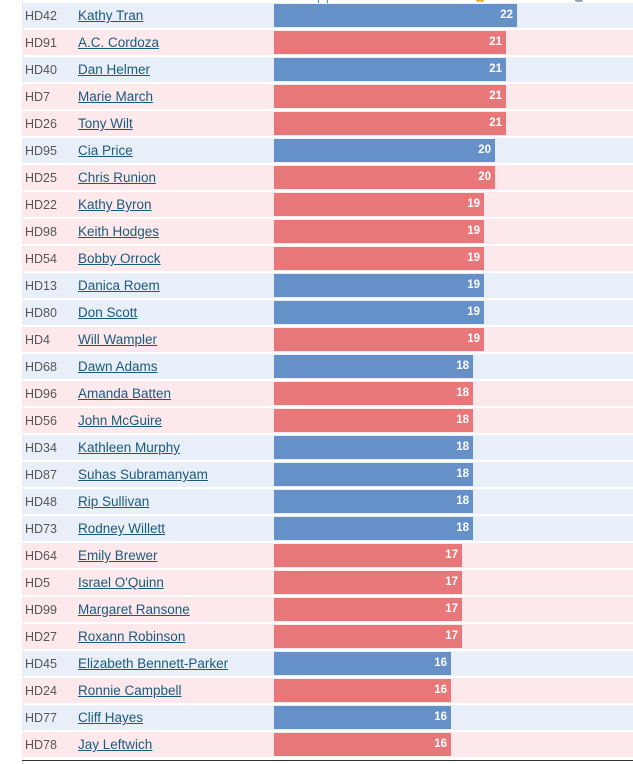 The width and height of the screenshot is (633, 764). What do you see at coordinates (41, 448) in the screenshot?
I see `district-code: HD34` at bounding box center [41, 448].